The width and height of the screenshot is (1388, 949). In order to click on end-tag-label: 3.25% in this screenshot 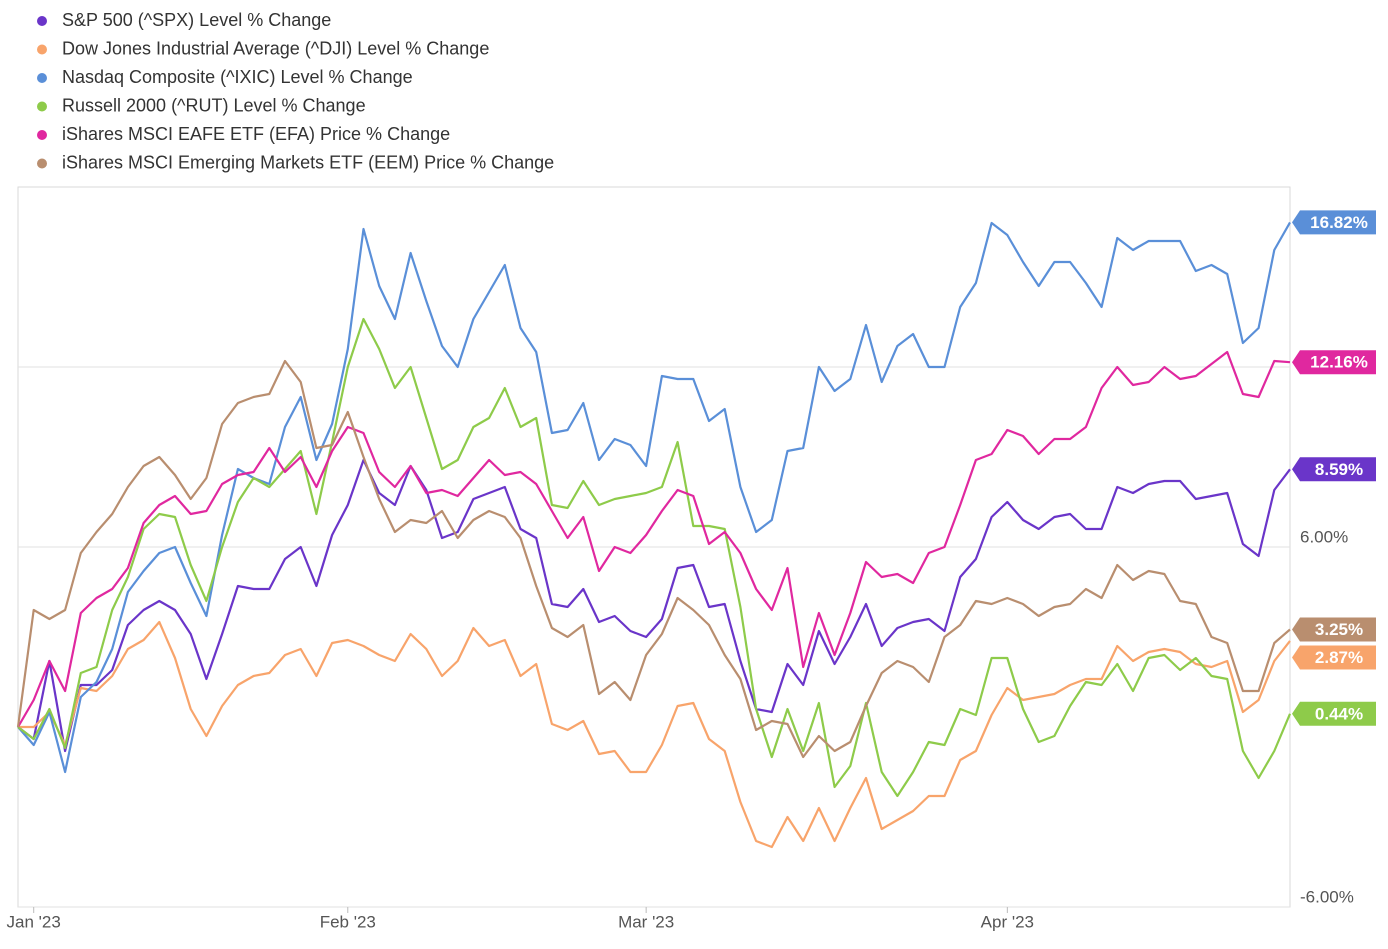, I will do `click(1339, 629)`.